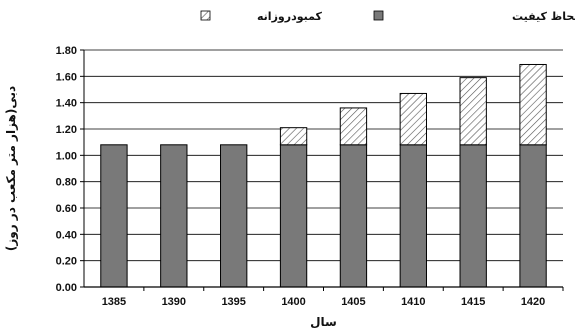 The height and width of the screenshot is (329, 575). I want to click on y-tick-label: 0.80, so click(66, 183).